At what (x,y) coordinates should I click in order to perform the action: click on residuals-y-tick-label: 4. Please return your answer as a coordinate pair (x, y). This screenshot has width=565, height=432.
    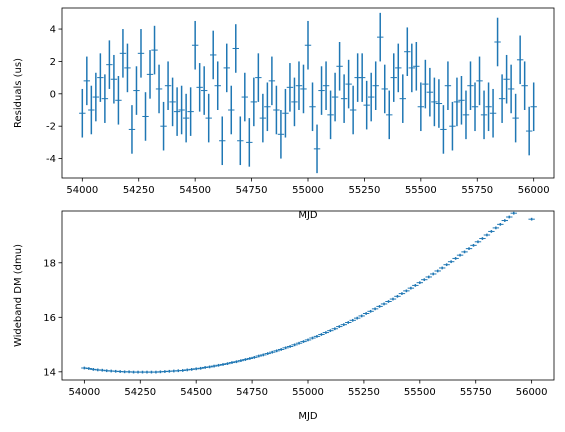
    Looking at the image, I should click on (53, 30).